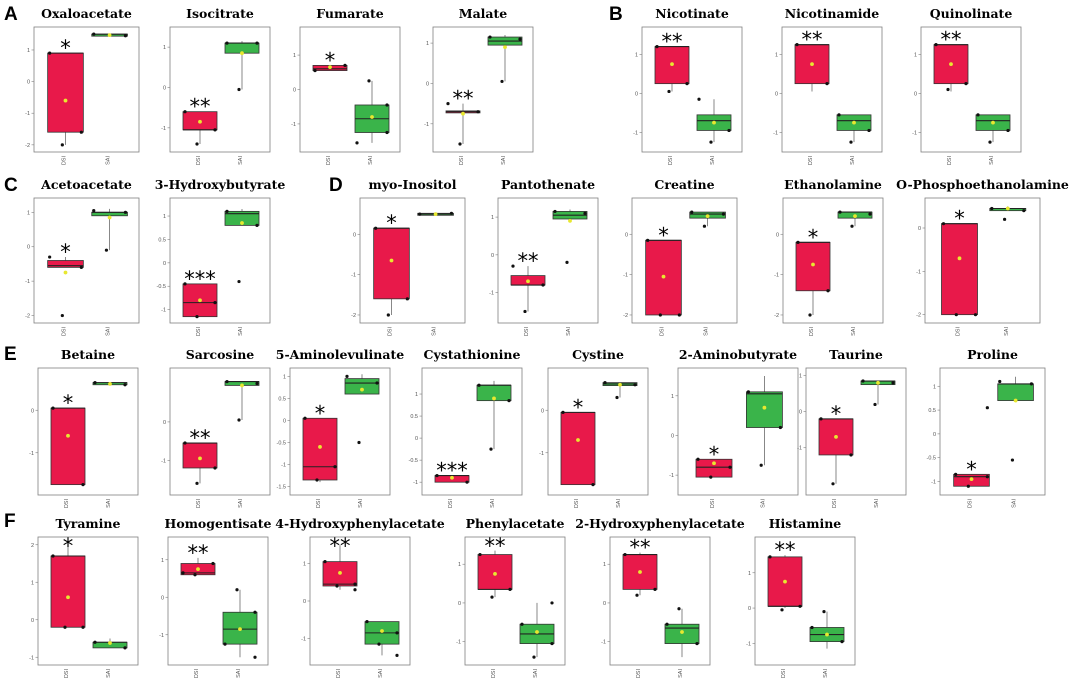 This screenshot has height=678, width=1072. I want to click on chart-homogentisate-sai-point, so click(237, 590).